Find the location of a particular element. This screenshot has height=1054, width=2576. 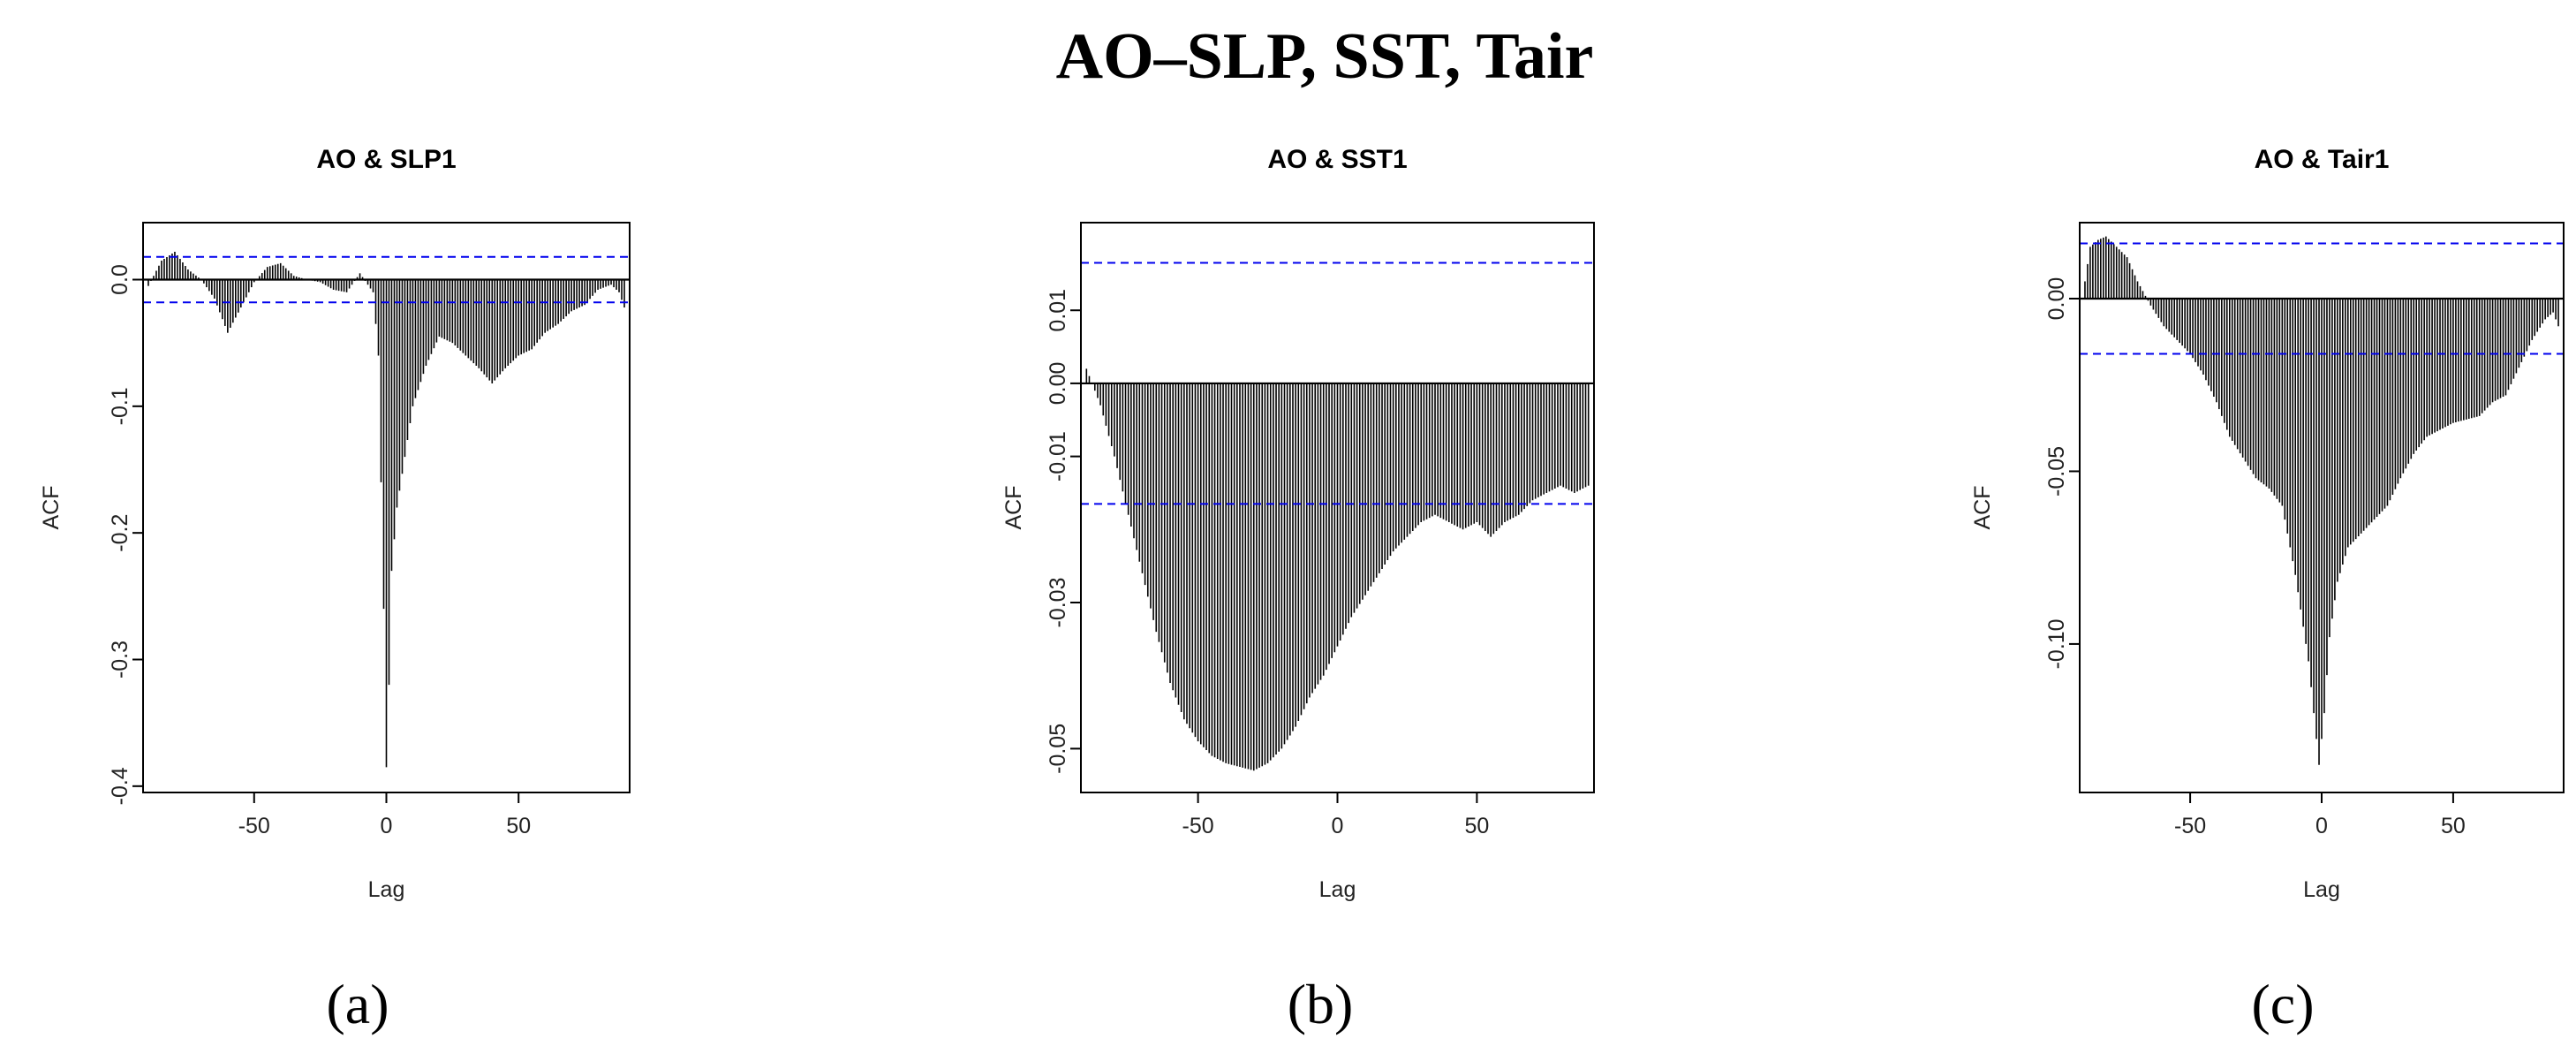

y-axis: 0.00 -0.05 -0.10 is located at coordinates (2062, 473).